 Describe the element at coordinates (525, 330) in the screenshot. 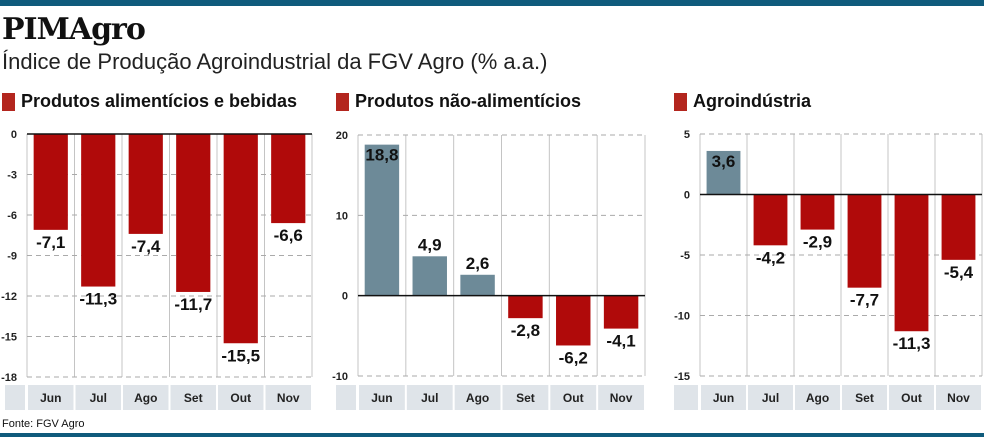

I see `data-label: -2,8` at that location.